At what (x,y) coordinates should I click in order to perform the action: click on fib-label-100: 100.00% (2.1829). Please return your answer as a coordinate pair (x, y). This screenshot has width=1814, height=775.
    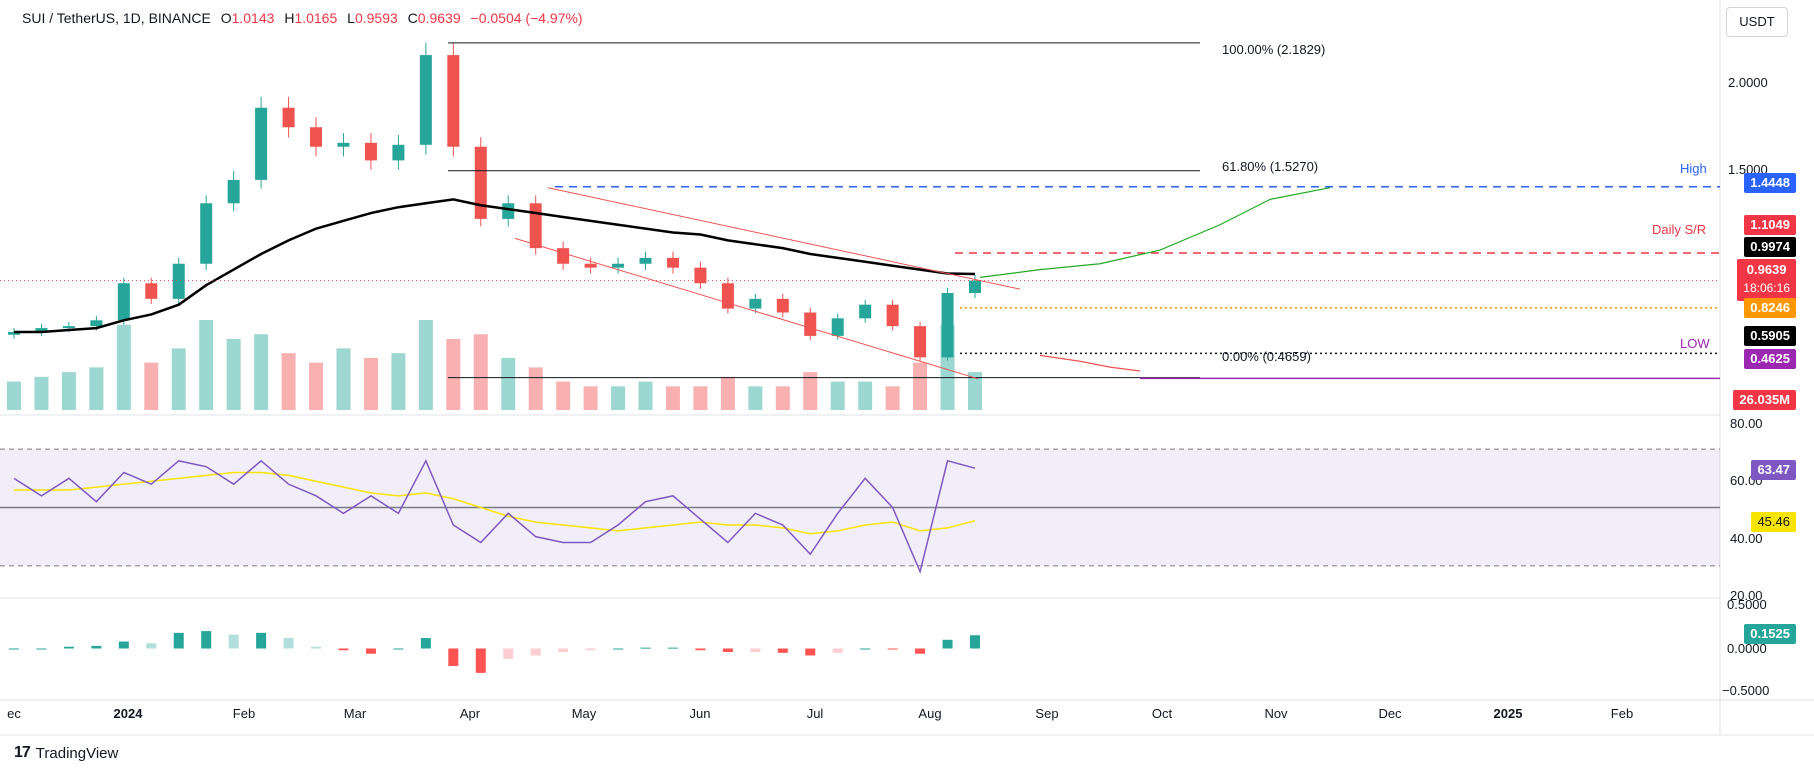
    Looking at the image, I should click on (1274, 49).